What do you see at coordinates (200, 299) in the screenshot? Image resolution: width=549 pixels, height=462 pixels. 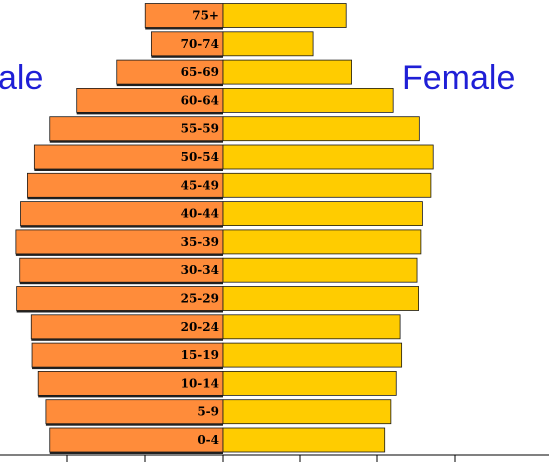 I see `age-label-25-29: 25-29` at bounding box center [200, 299].